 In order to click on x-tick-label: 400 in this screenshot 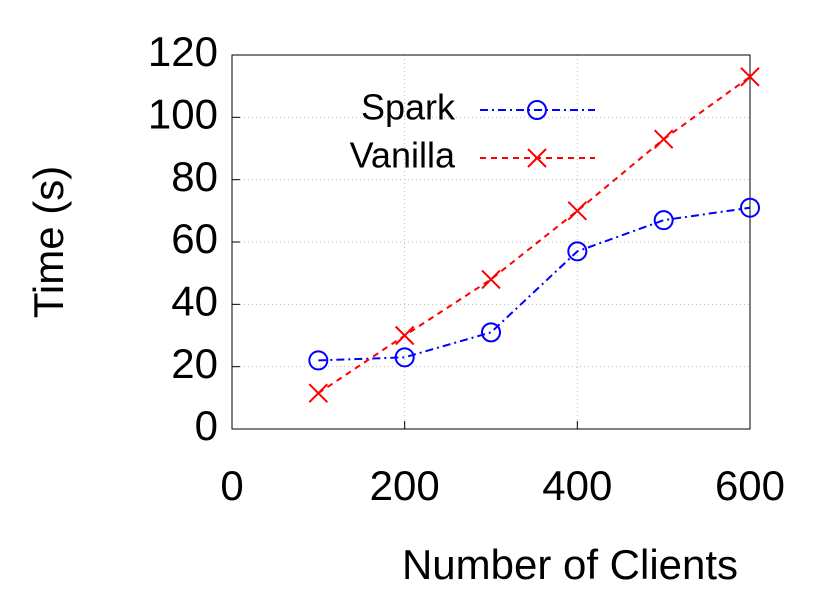, I will do `click(577, 485)`.